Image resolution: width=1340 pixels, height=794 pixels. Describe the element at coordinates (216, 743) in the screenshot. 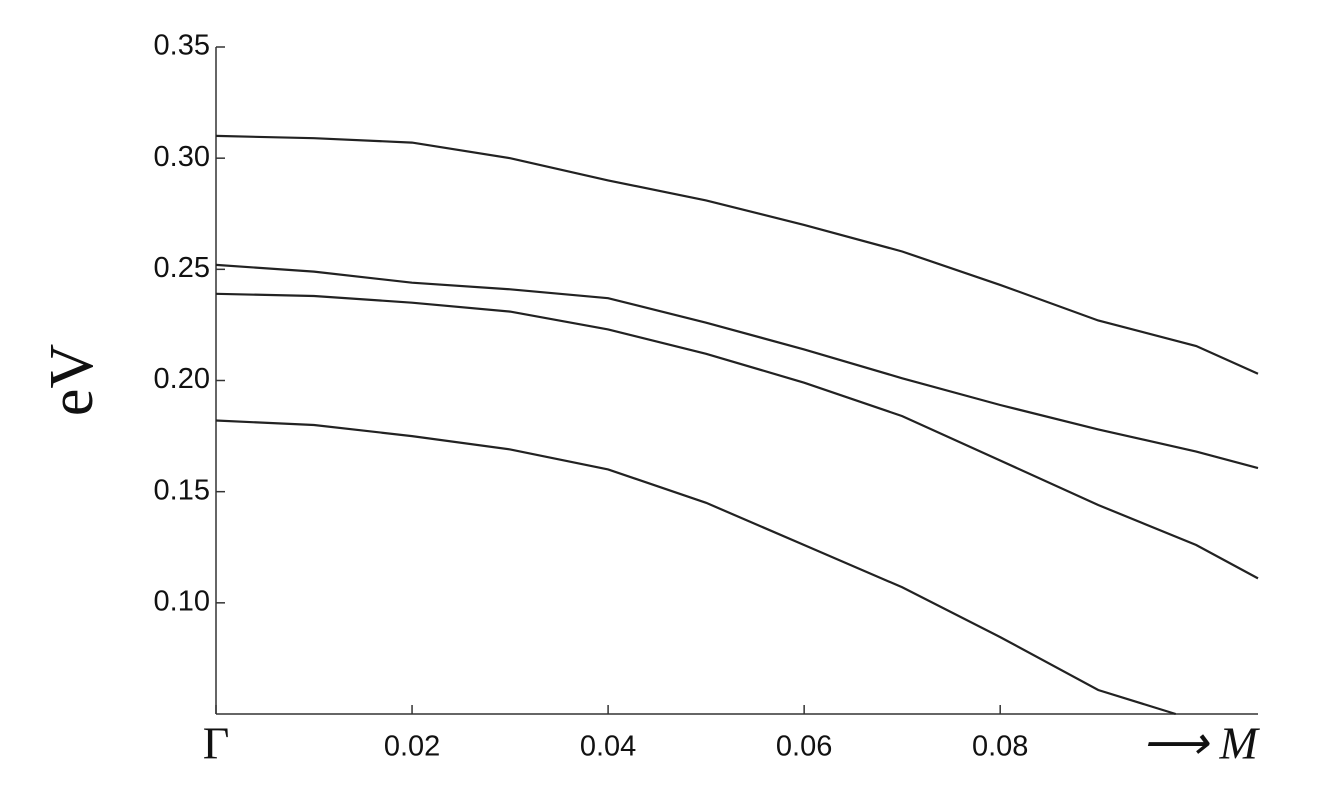

I see `x-tick-label: Γ` at that location.